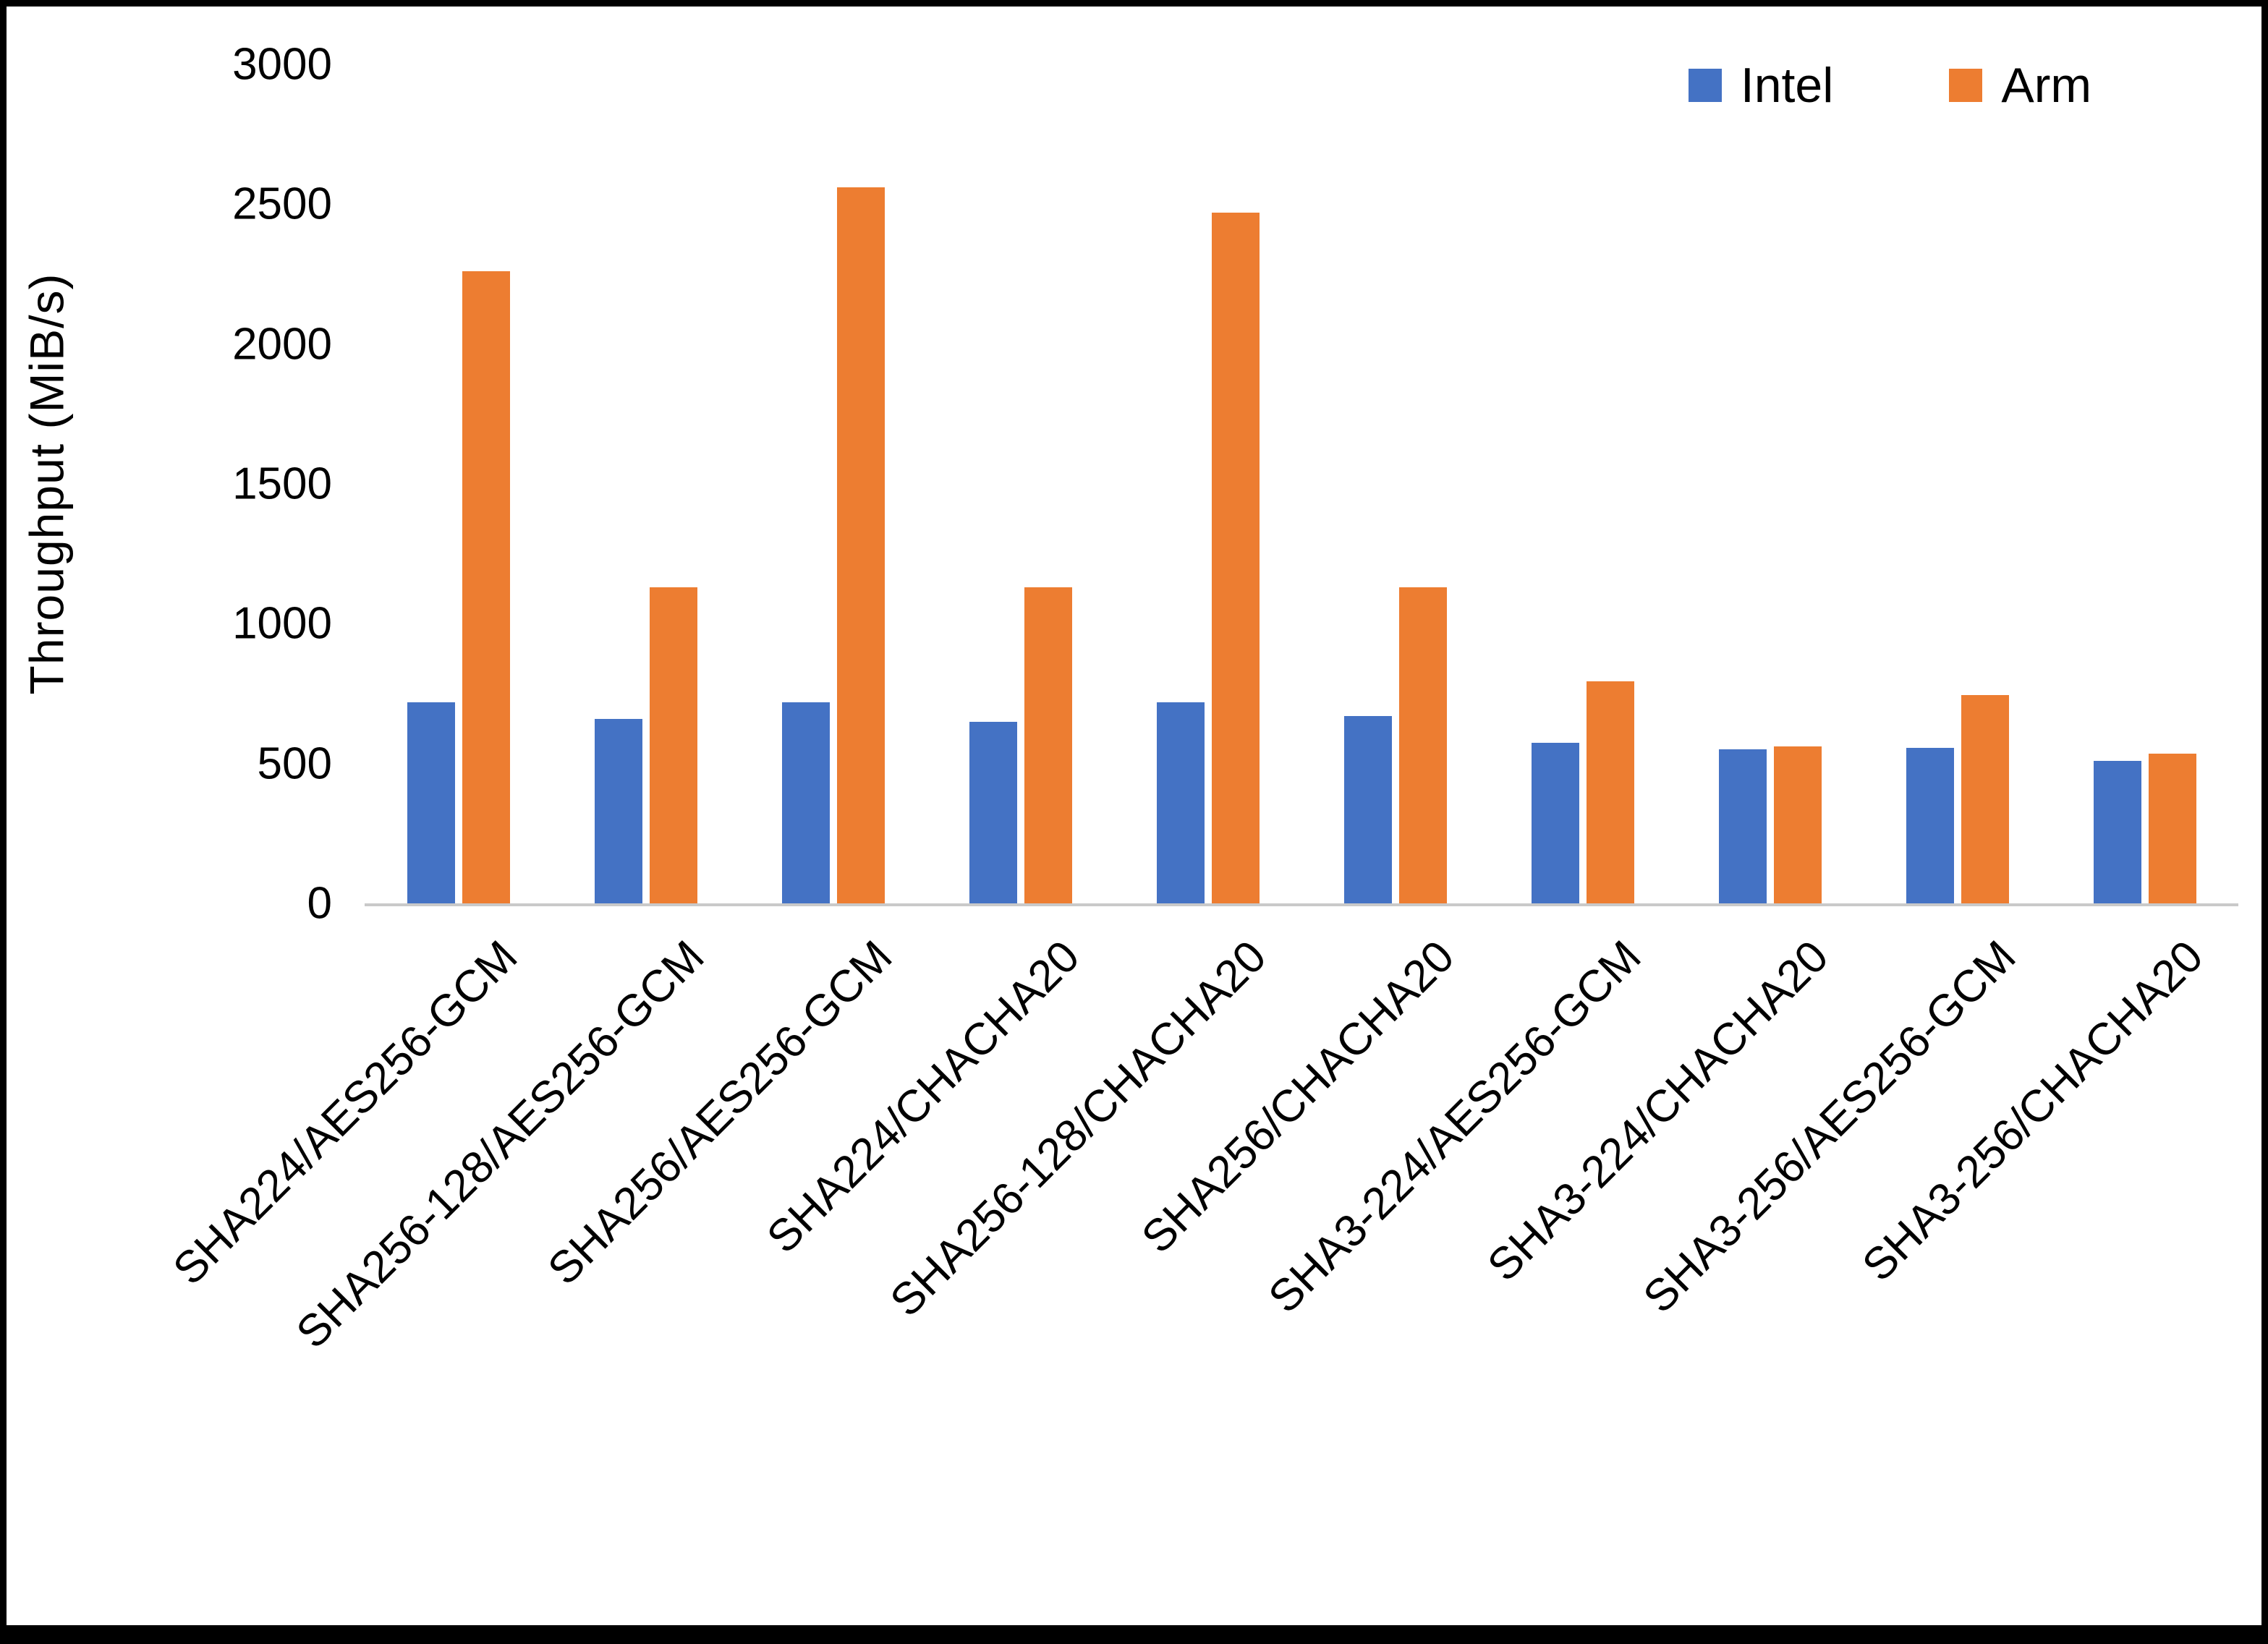 The image size is (2268, 1644). What do you see at coordinates (2046, 85) in the screenshot?
I see `legend-label-arm: Arm` at bounding box center [2046, 85].